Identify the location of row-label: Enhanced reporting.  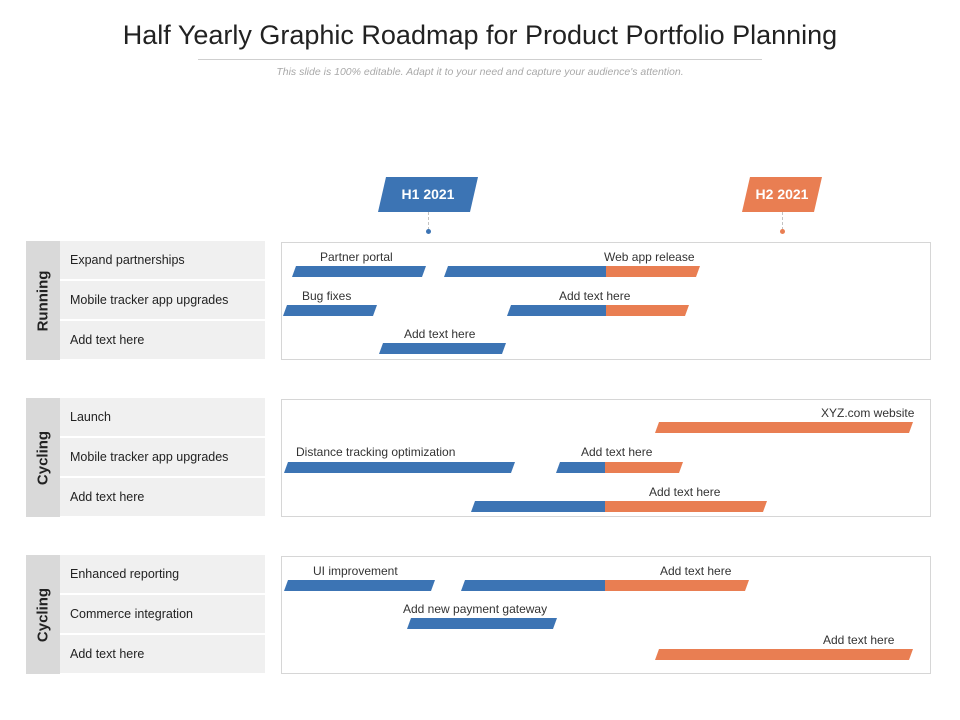
(162, 574).